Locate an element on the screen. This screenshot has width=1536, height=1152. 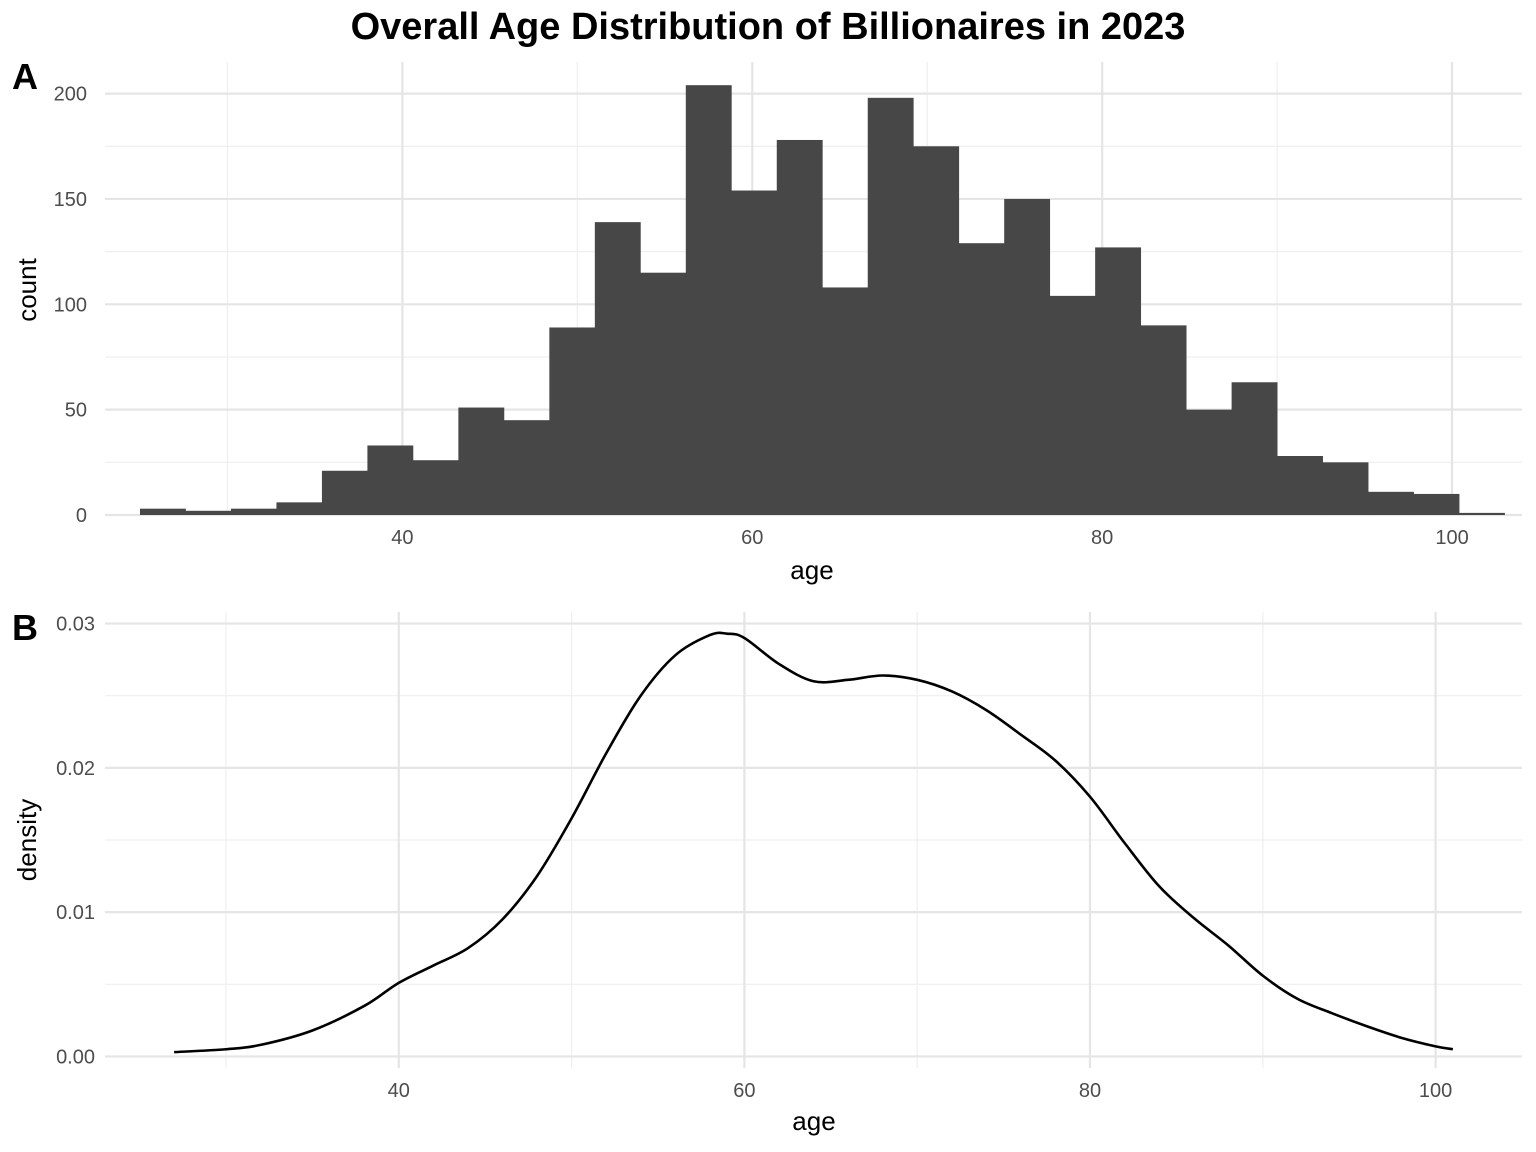
density-x-tick-label: 100 is located at coordinates (1435, 1091).